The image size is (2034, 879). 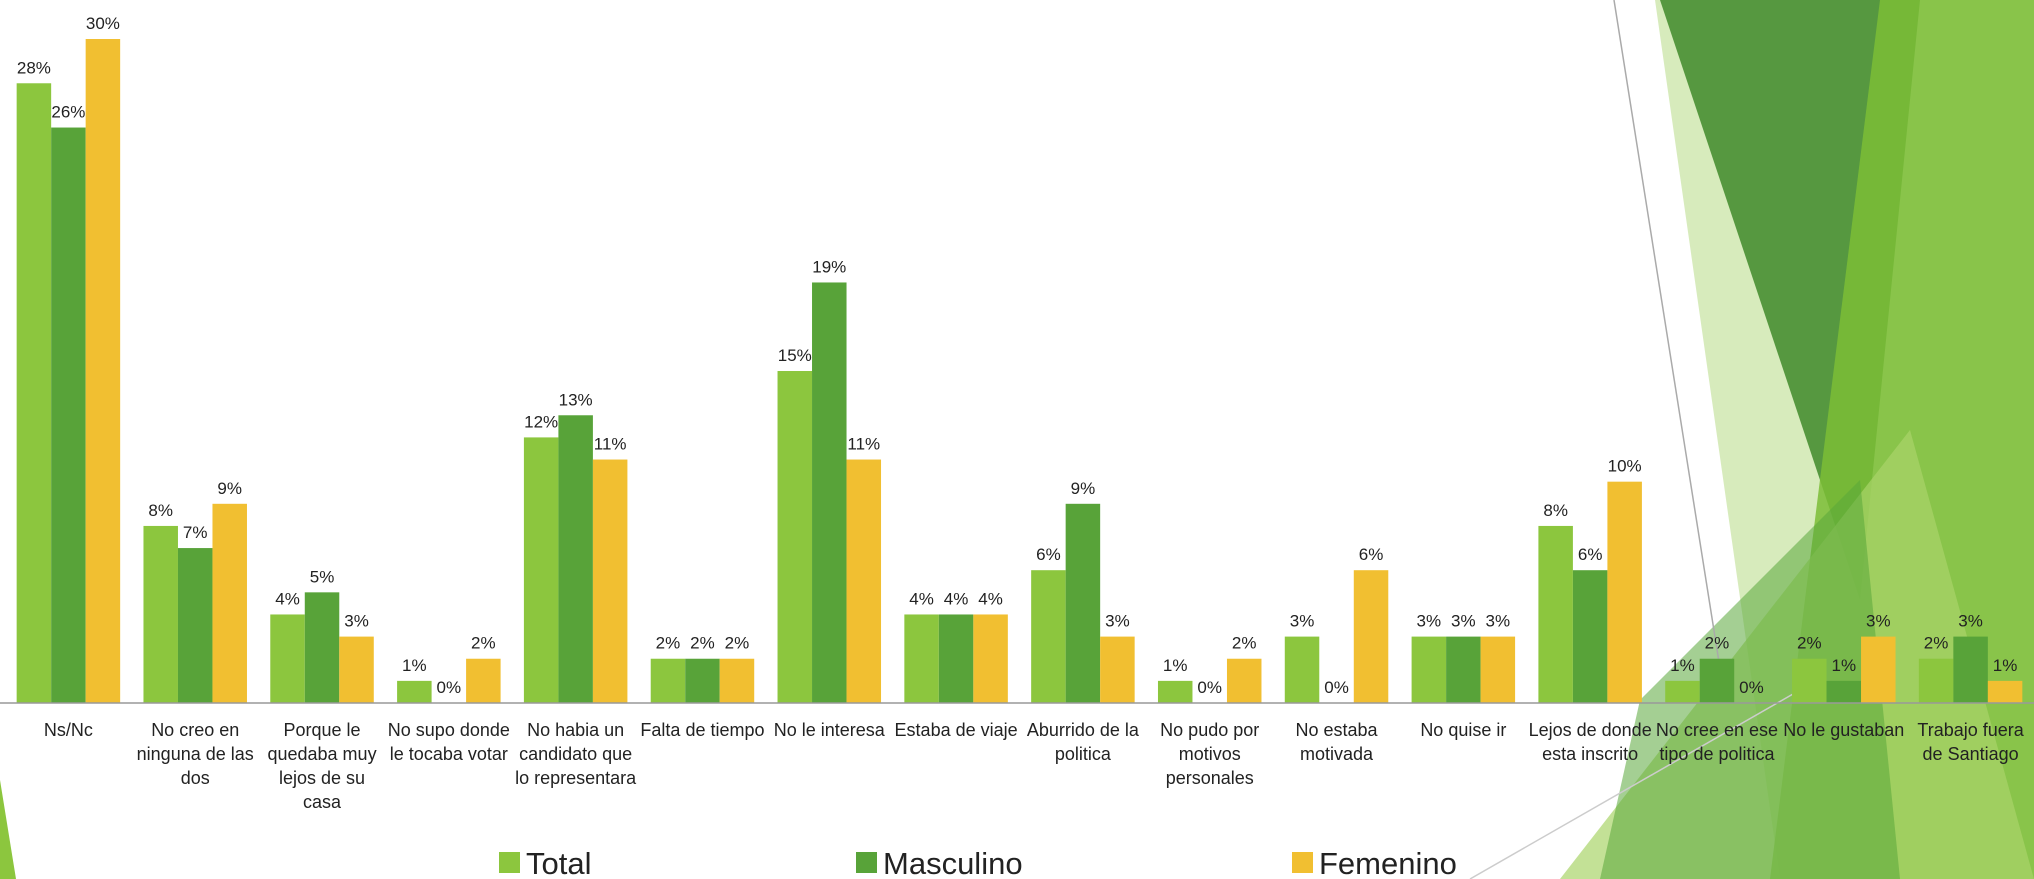 What do you see at coordinates (829, 266) in the screenshot?
I see `value-label: 19%` at bounding box center [829, 266].